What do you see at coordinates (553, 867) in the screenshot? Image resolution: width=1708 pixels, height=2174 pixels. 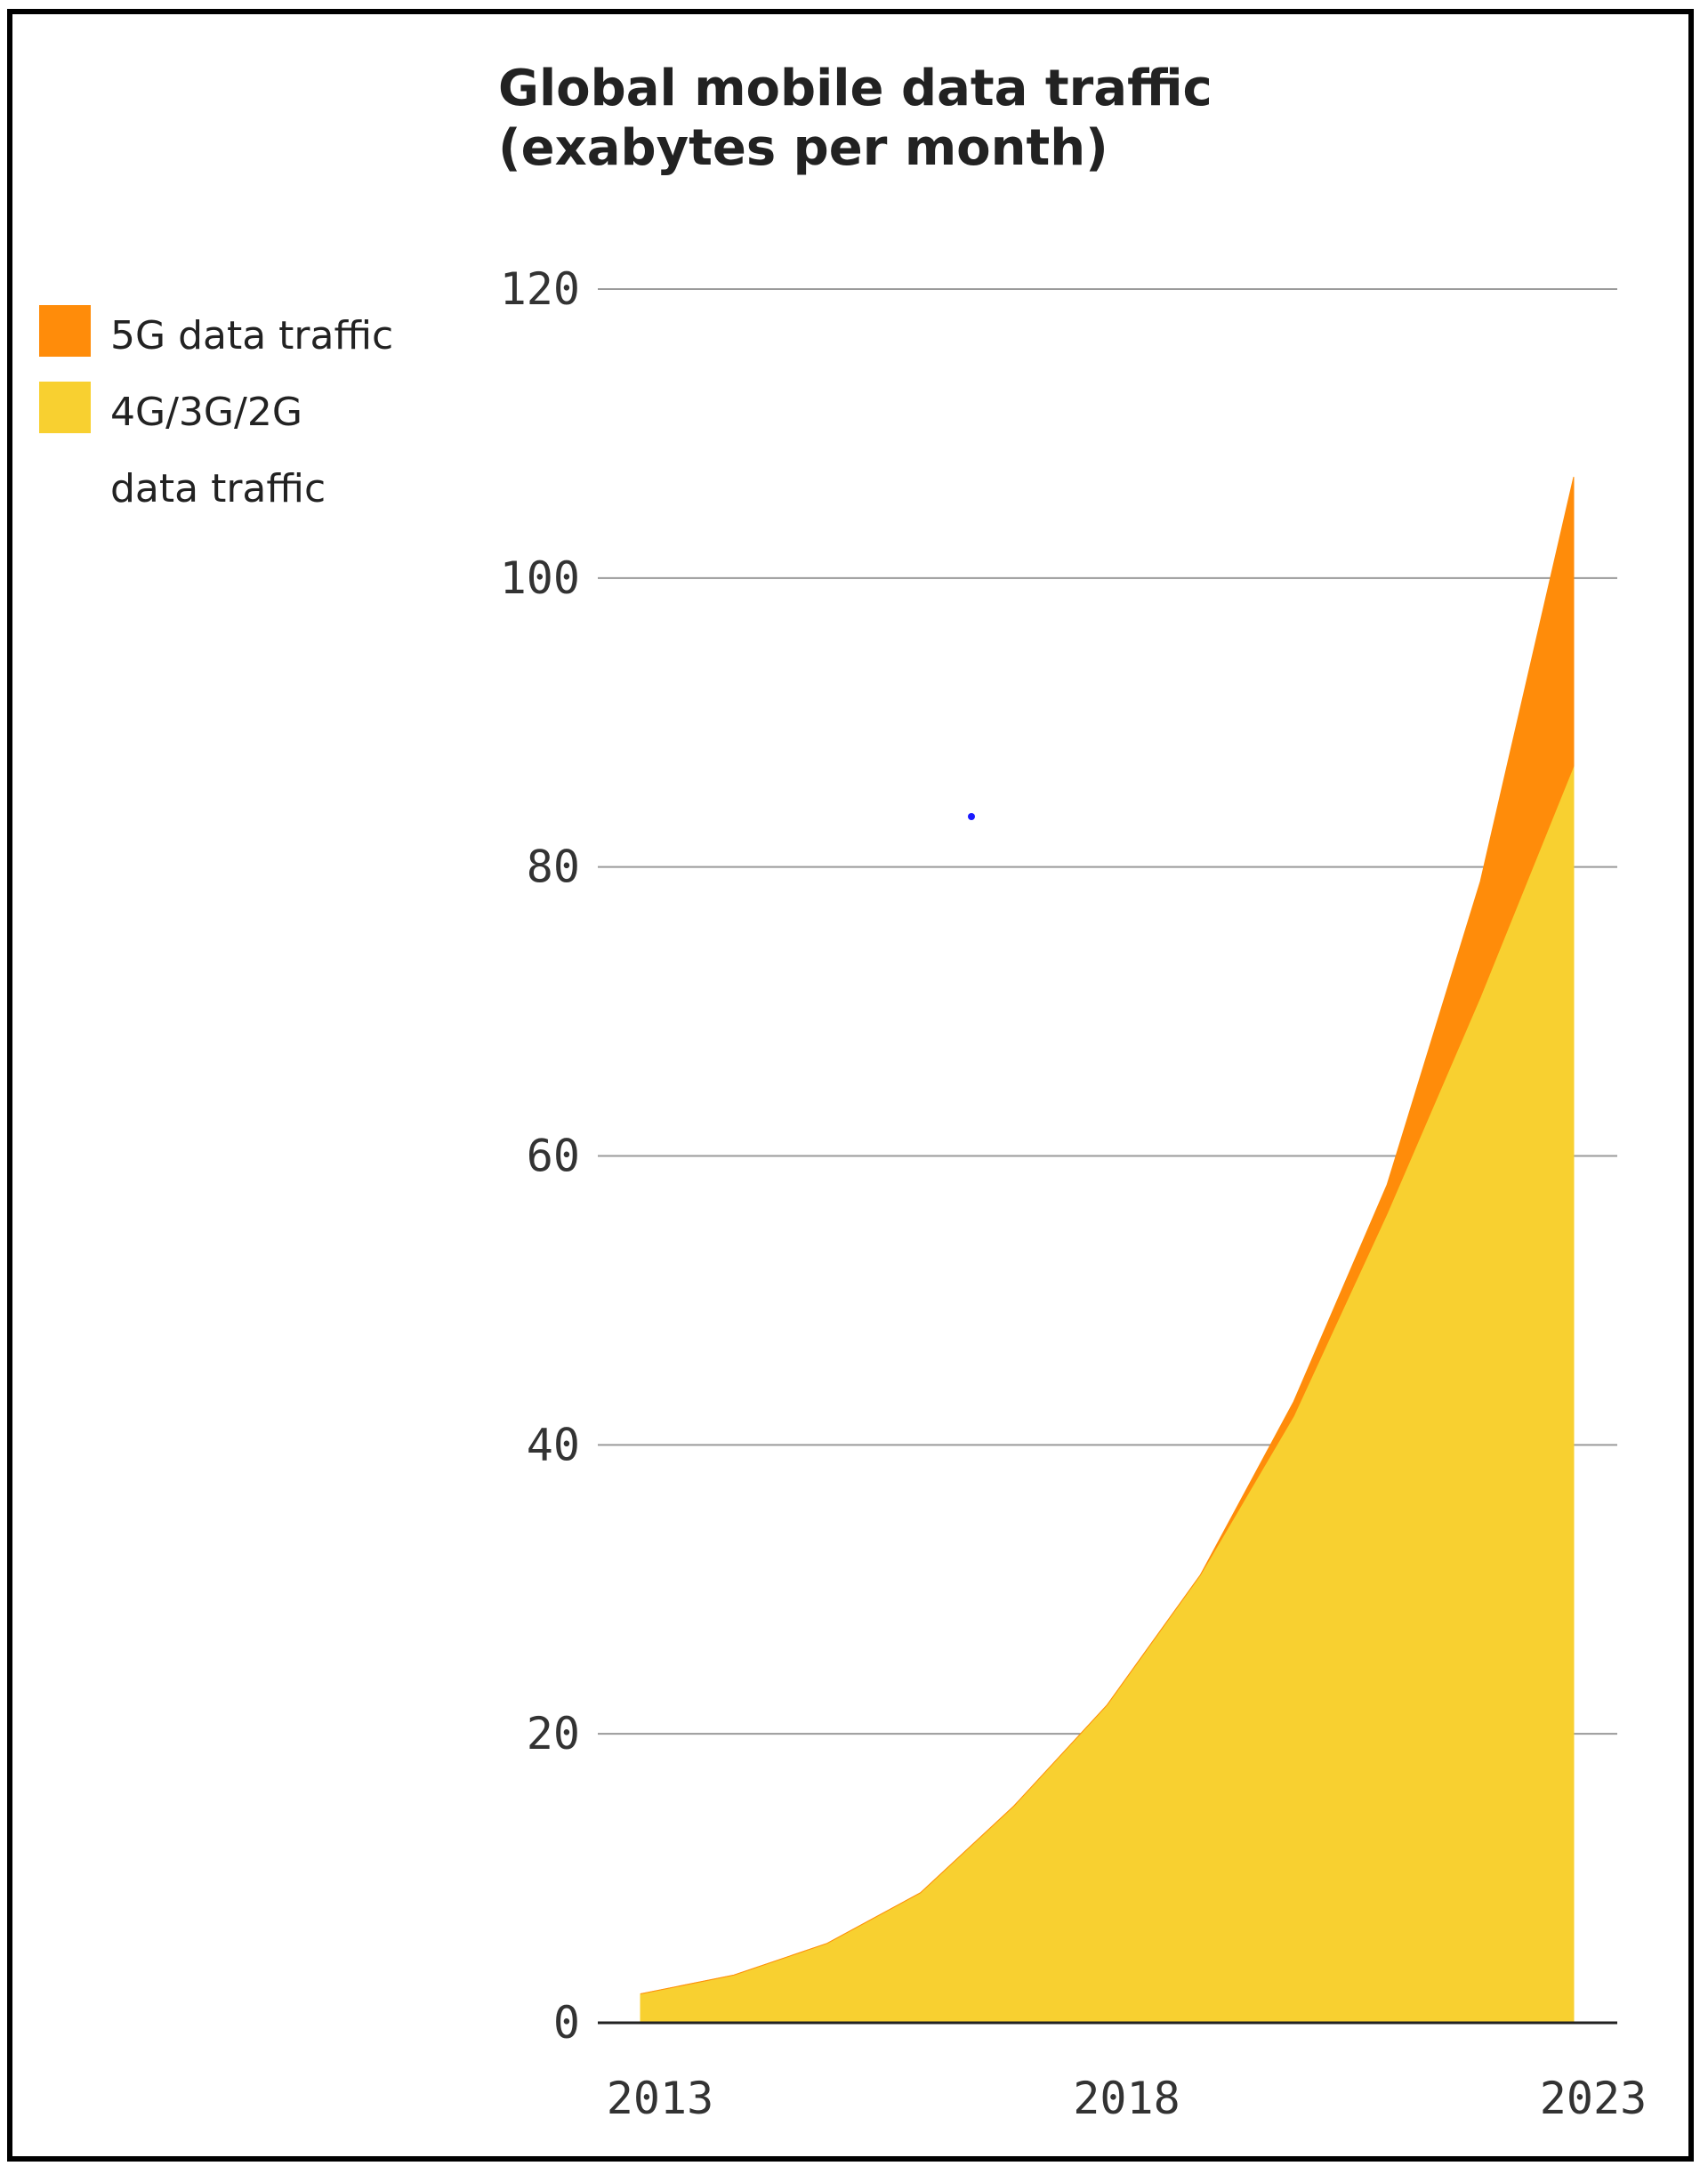 I see `y-tick-label: 80` at bounding box center [553, 867].